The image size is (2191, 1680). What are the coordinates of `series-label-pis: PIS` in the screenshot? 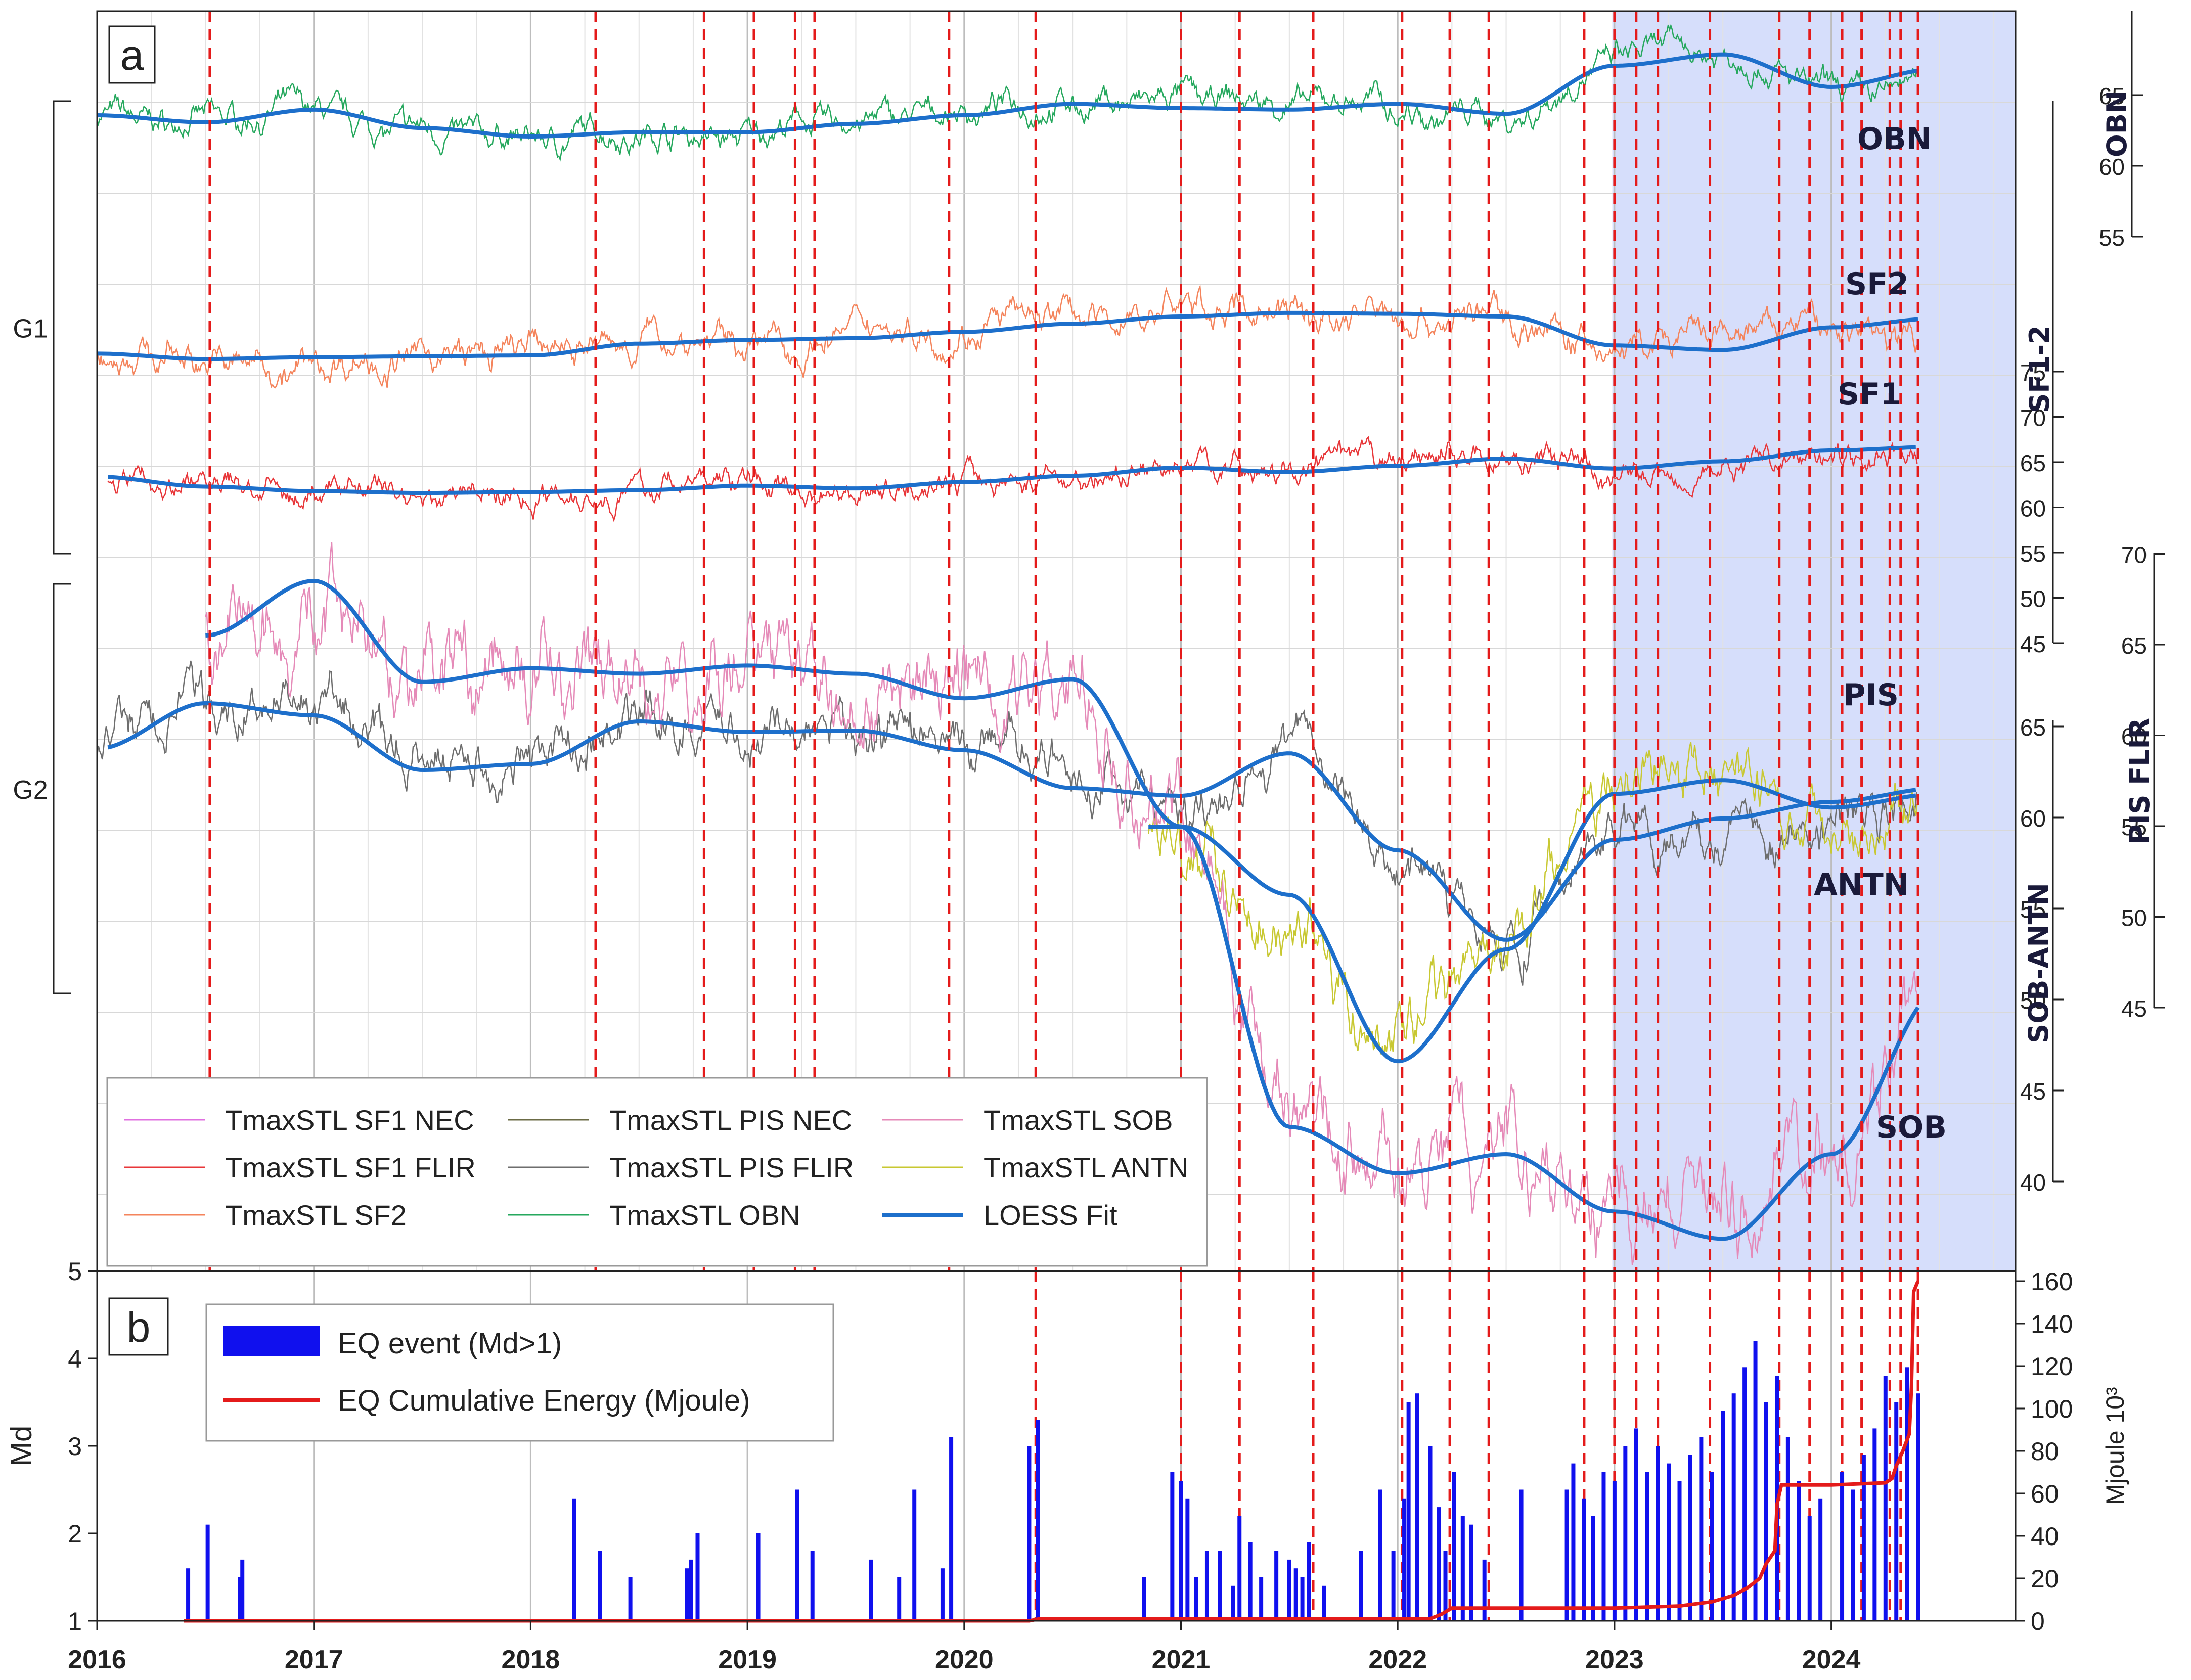 It's located at (1871, 695).